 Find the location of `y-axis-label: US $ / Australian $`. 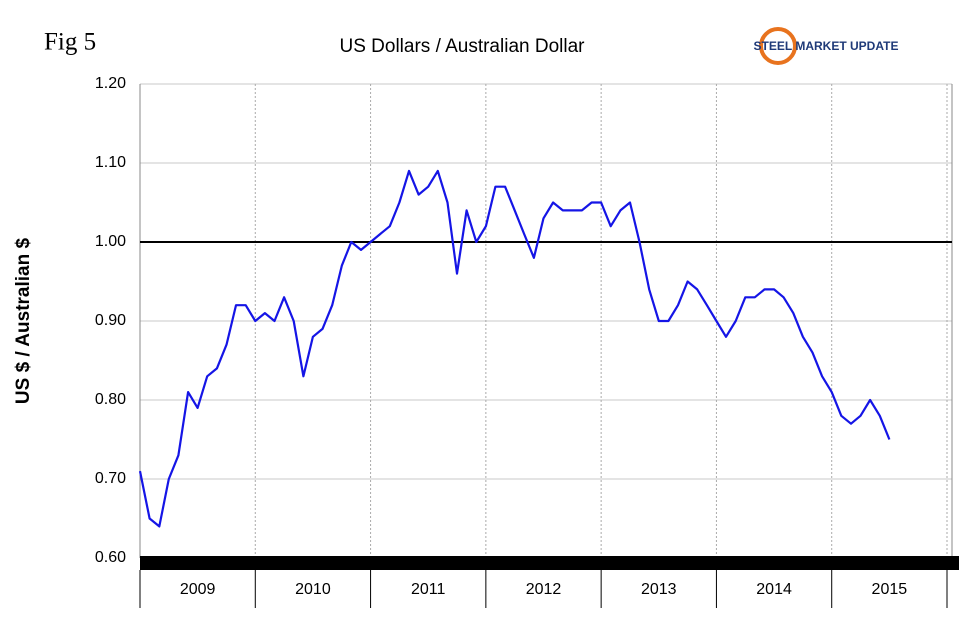

y-axis-label: US $ / Australian $ is located at coordinates (23, 321).